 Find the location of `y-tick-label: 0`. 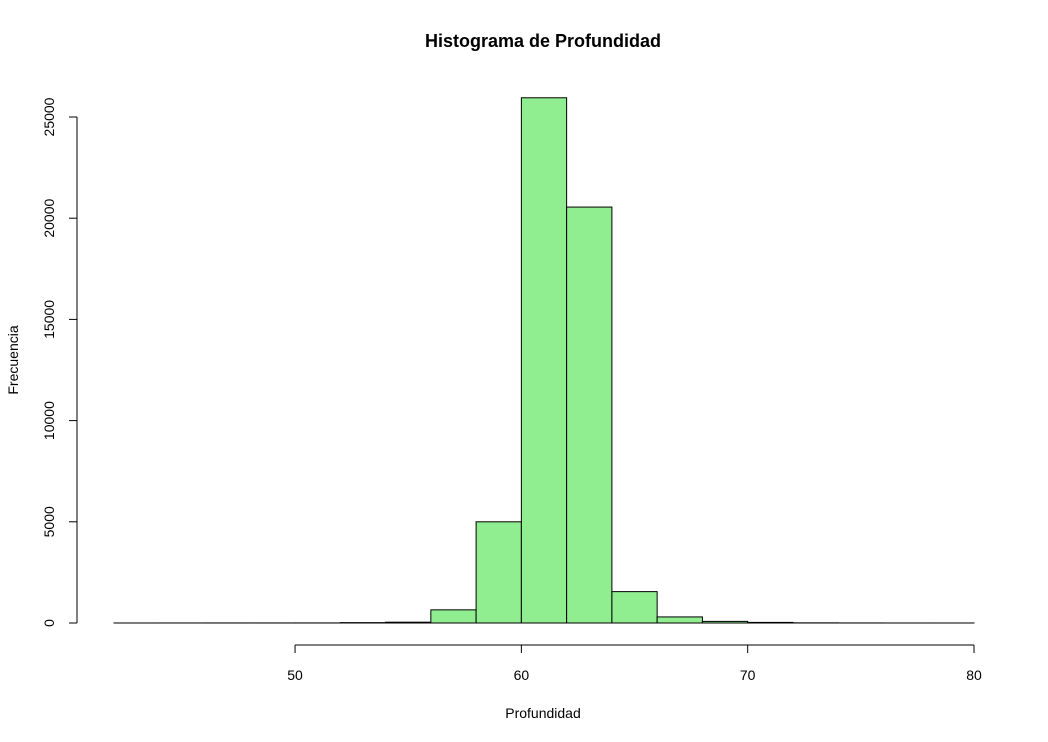

y-tick-label: 0 is located at coordinates (49, 623).